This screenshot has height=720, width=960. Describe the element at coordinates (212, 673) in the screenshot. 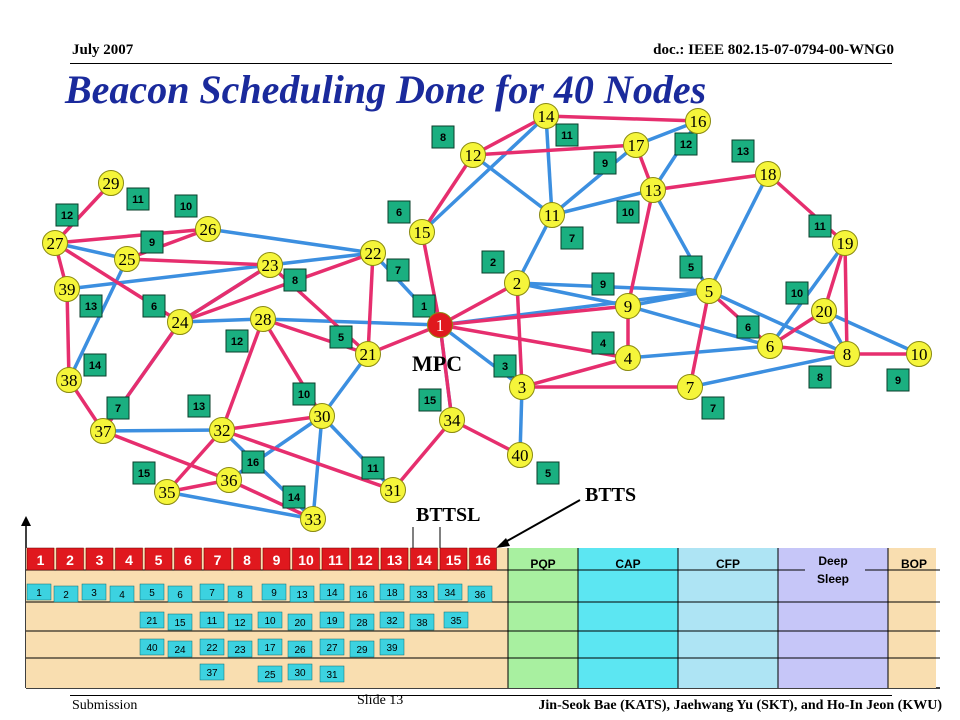

I see `scheduled-node: 37` at that location.